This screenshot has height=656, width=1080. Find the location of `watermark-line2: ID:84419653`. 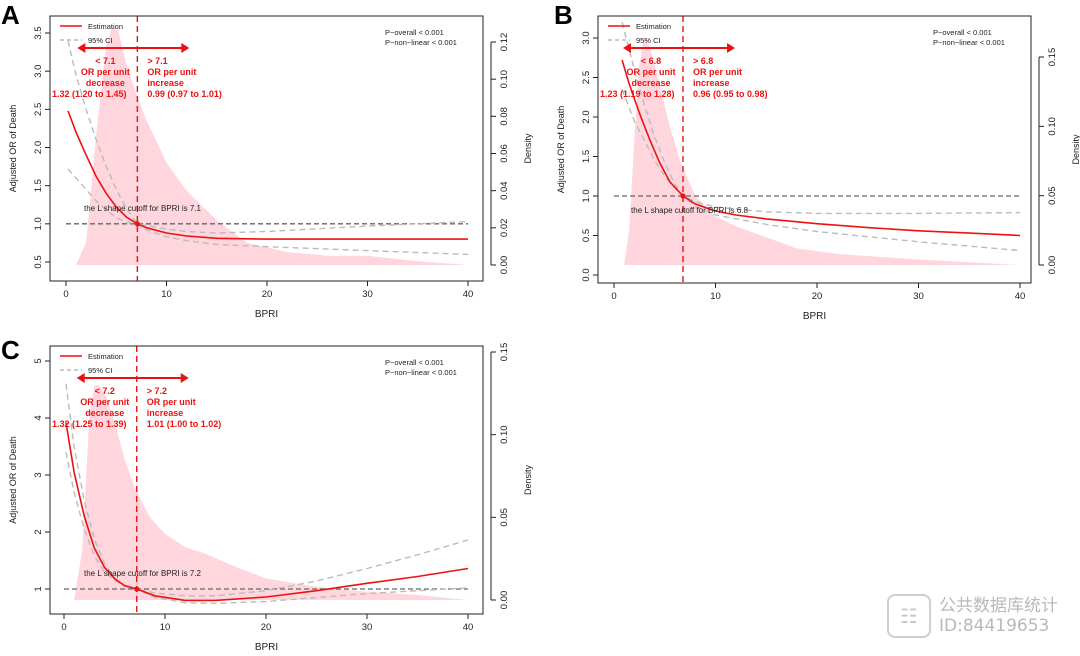

watermark-line2: ID:84419653 is located at coordinates (994, 626).